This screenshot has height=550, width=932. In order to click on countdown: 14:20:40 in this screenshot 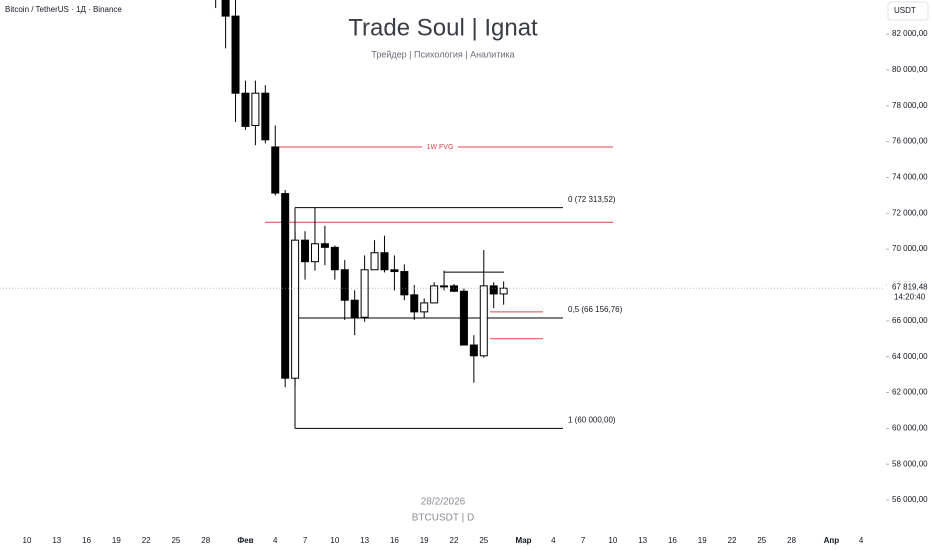, I will do `click(910, 296)`.